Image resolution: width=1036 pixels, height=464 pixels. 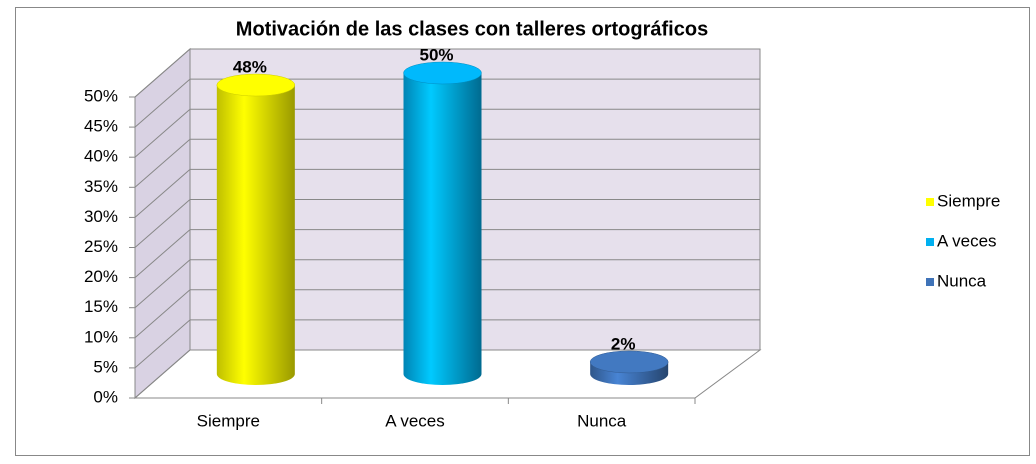 I want to click on x-tick-label: A veces, so click(x=415, y=420).